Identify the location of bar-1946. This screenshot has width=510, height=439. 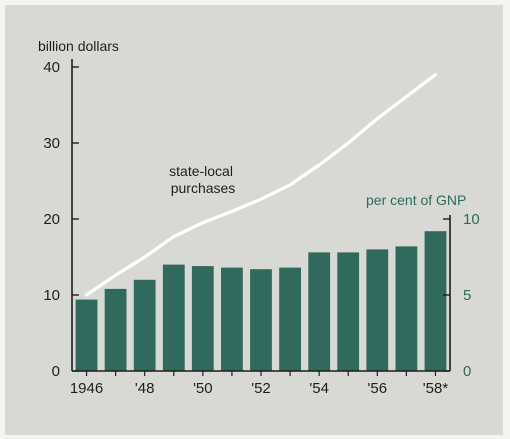
(86, 335).